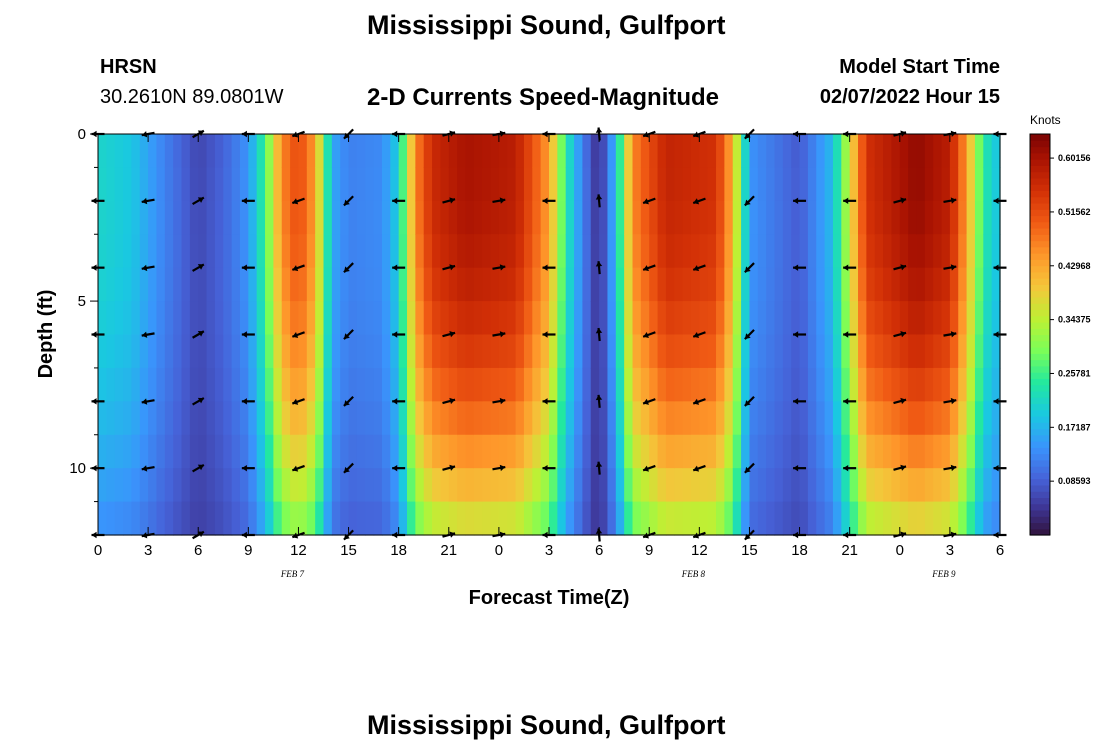 The image size is (1100, 750). I want to click on station-coordinates: 30.2610N 89.0801W, so click(192, 97).